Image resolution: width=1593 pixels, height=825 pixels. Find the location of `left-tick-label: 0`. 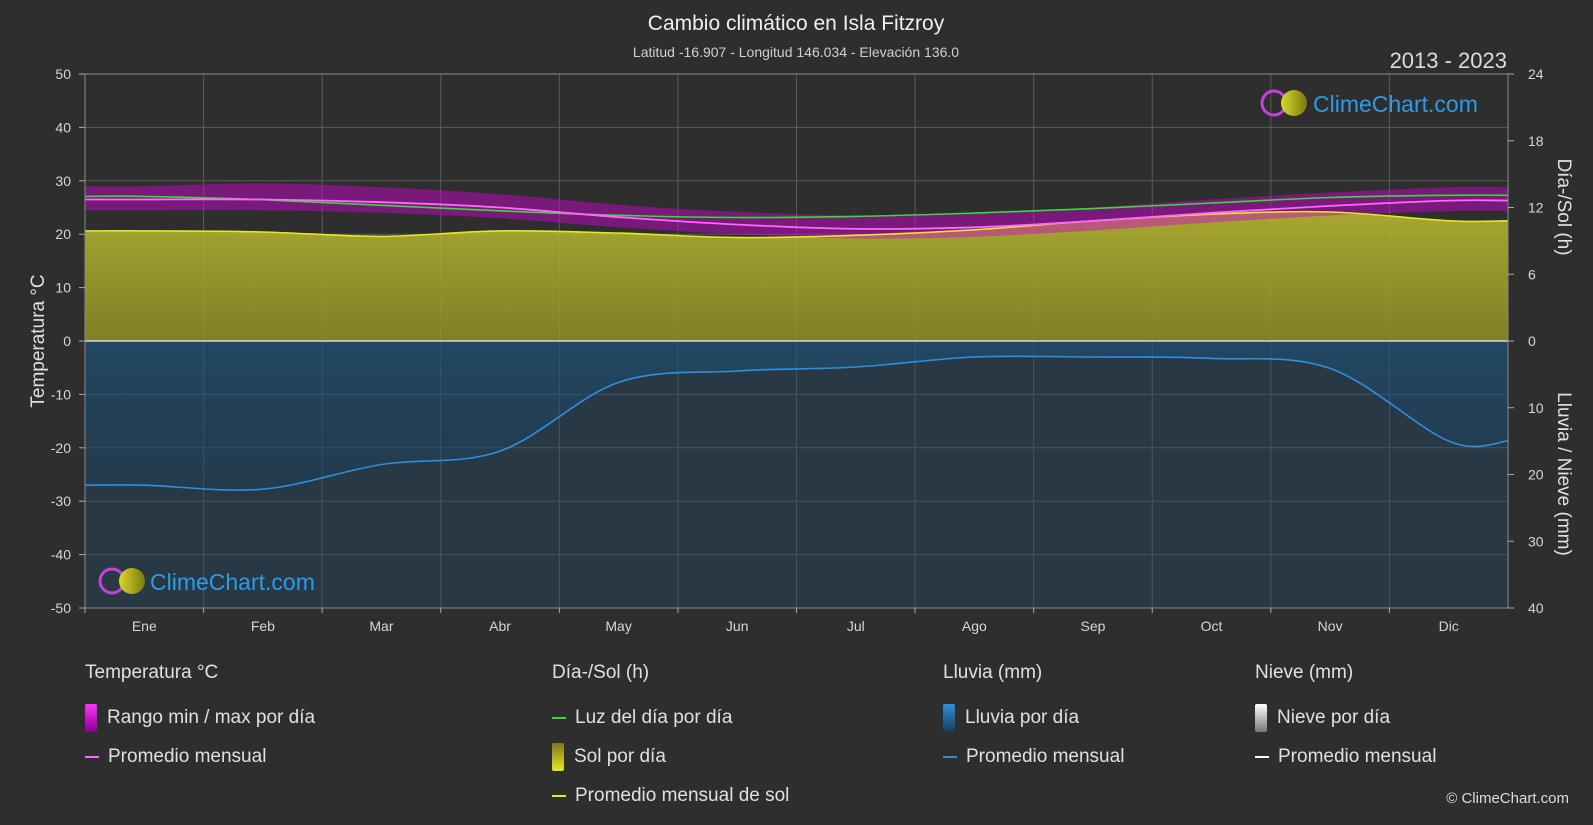

left-tick-label: 0 is located at coordinates (67, 341).